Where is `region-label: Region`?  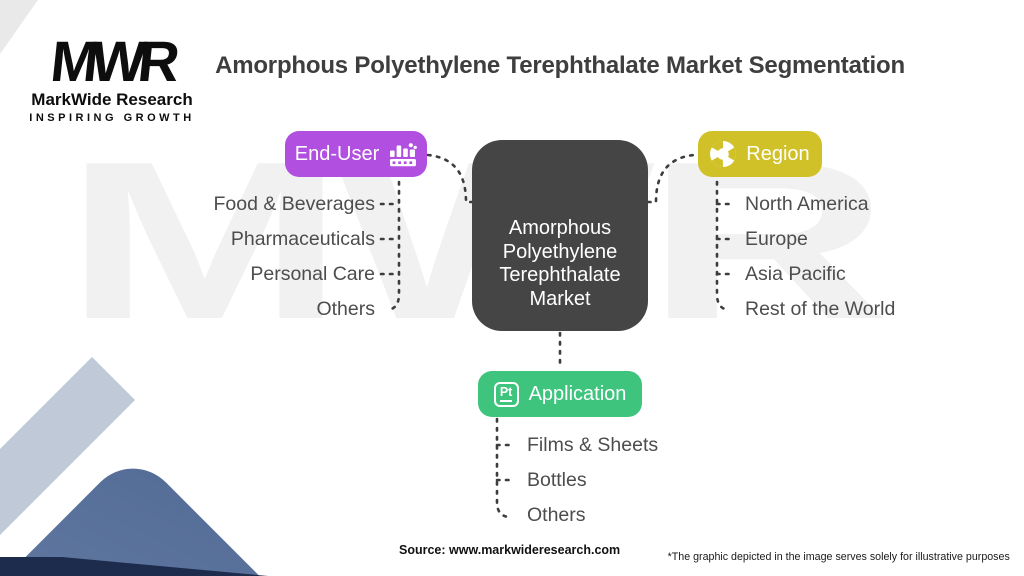
region-label: Region is located at coordinates (778, 153).